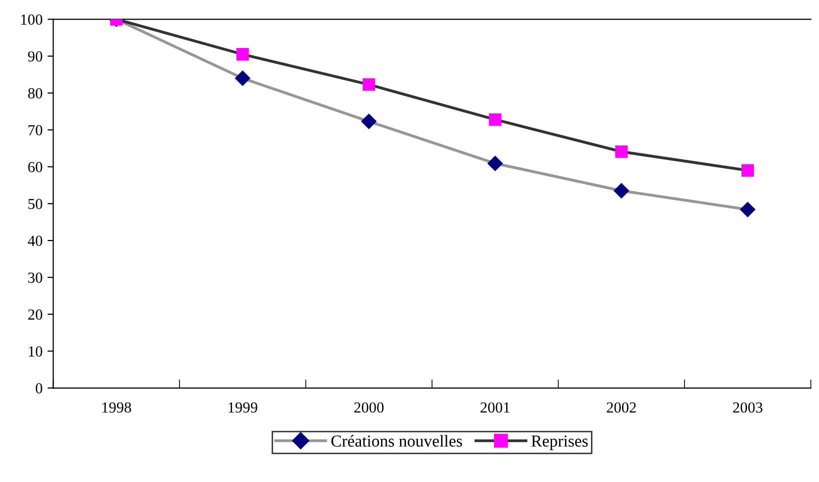 The image size is (819, 482). I want to click on x-tick-label: 1998, so click(117, 407).